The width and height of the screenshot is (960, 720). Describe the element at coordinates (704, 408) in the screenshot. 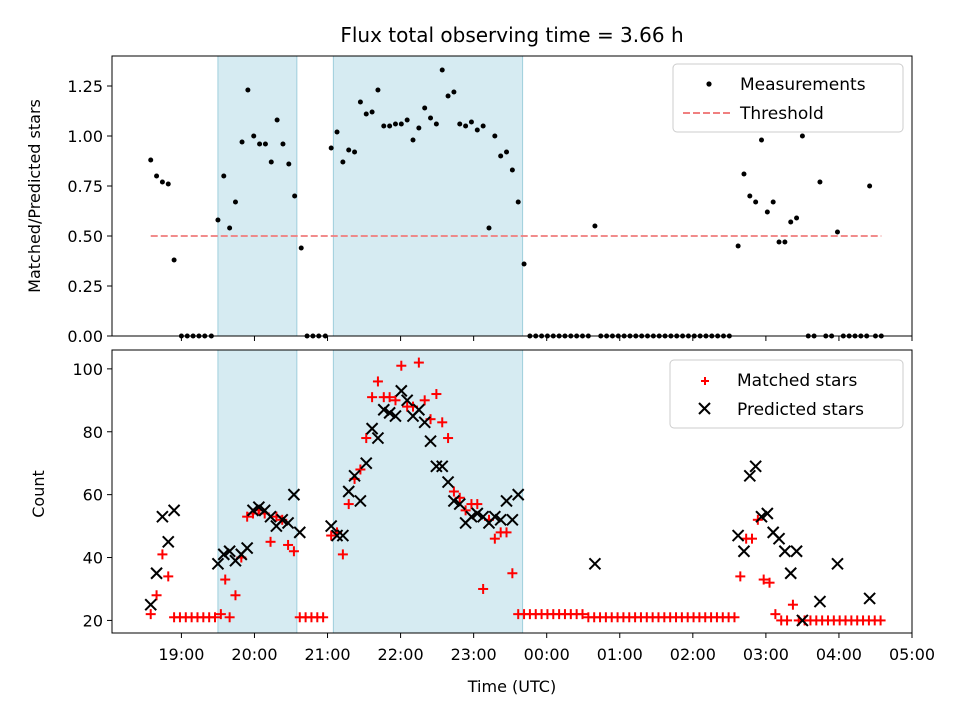

I see `legend-predicted-marker` at that location.